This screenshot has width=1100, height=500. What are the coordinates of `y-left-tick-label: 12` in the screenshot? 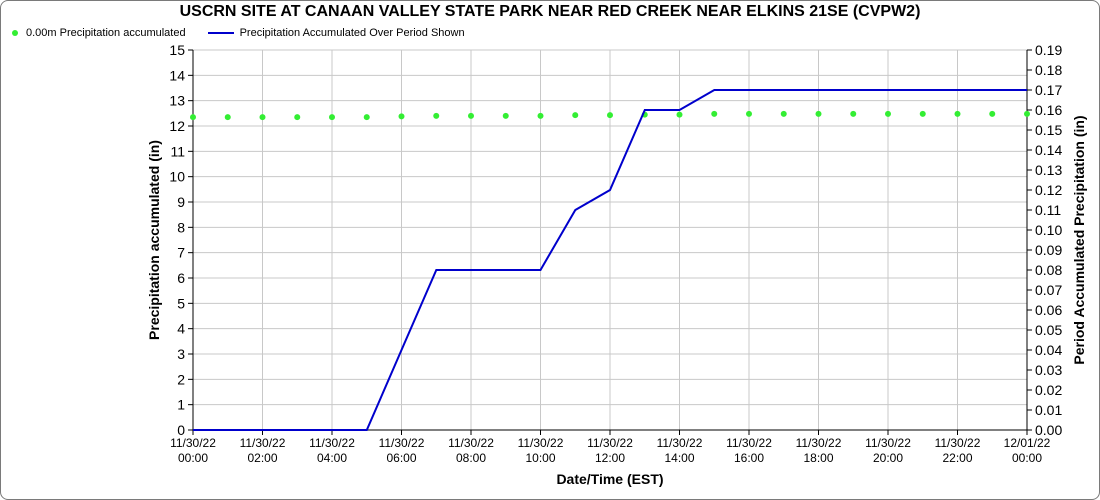 It's located at (177, 126).